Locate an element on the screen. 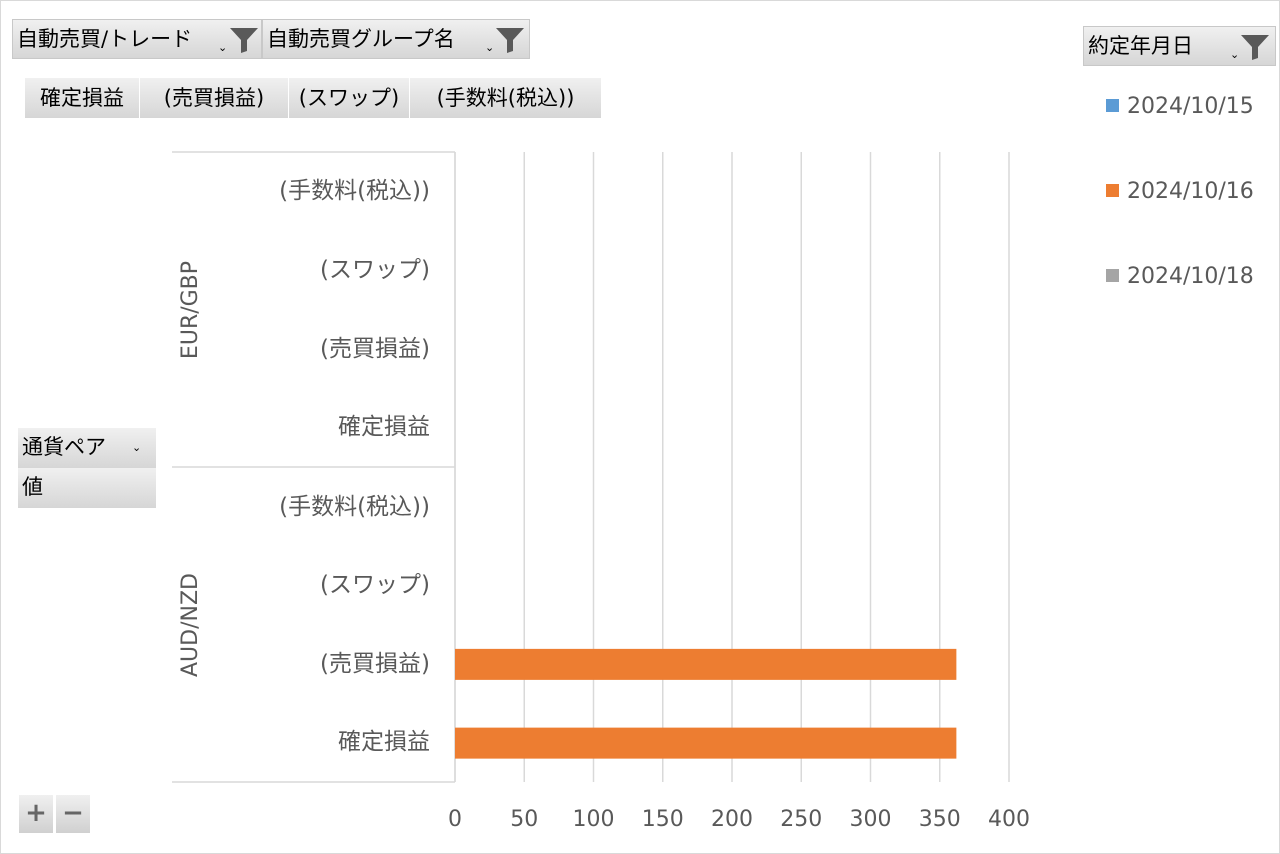  legend-item: 2024/10/16 is located at coordinates (1180, 192).